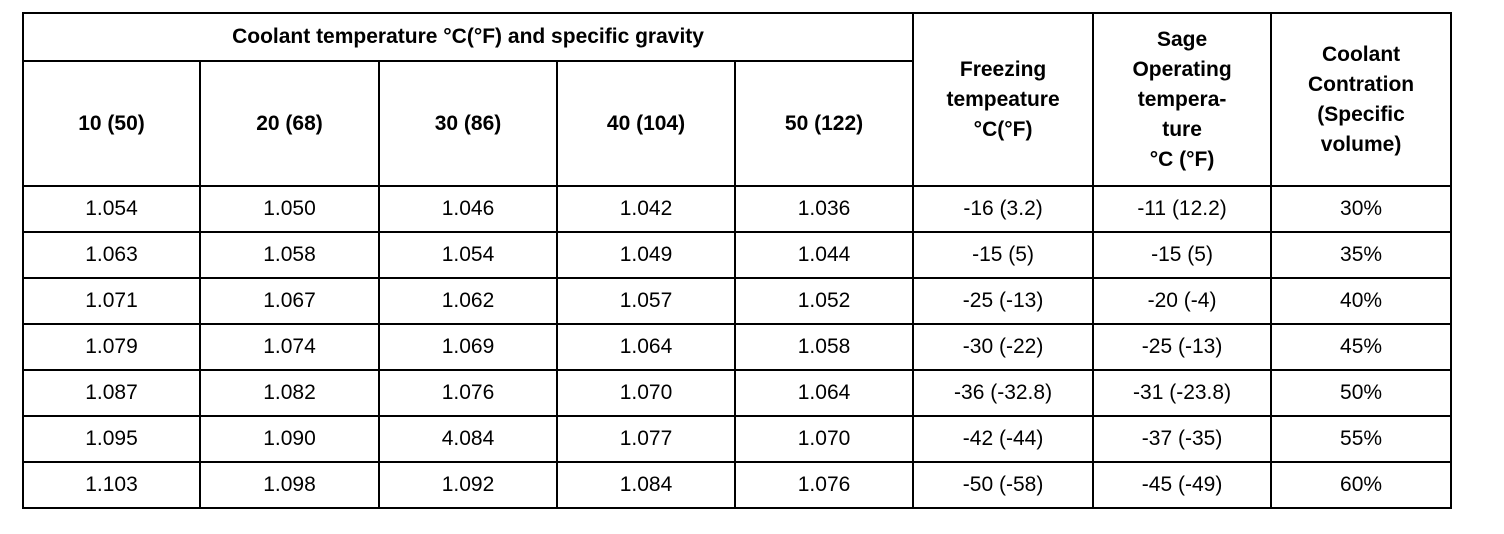  Describe the element at coordinates (646, 209) in the screenshot. I see `cell: 1.042` at that location.